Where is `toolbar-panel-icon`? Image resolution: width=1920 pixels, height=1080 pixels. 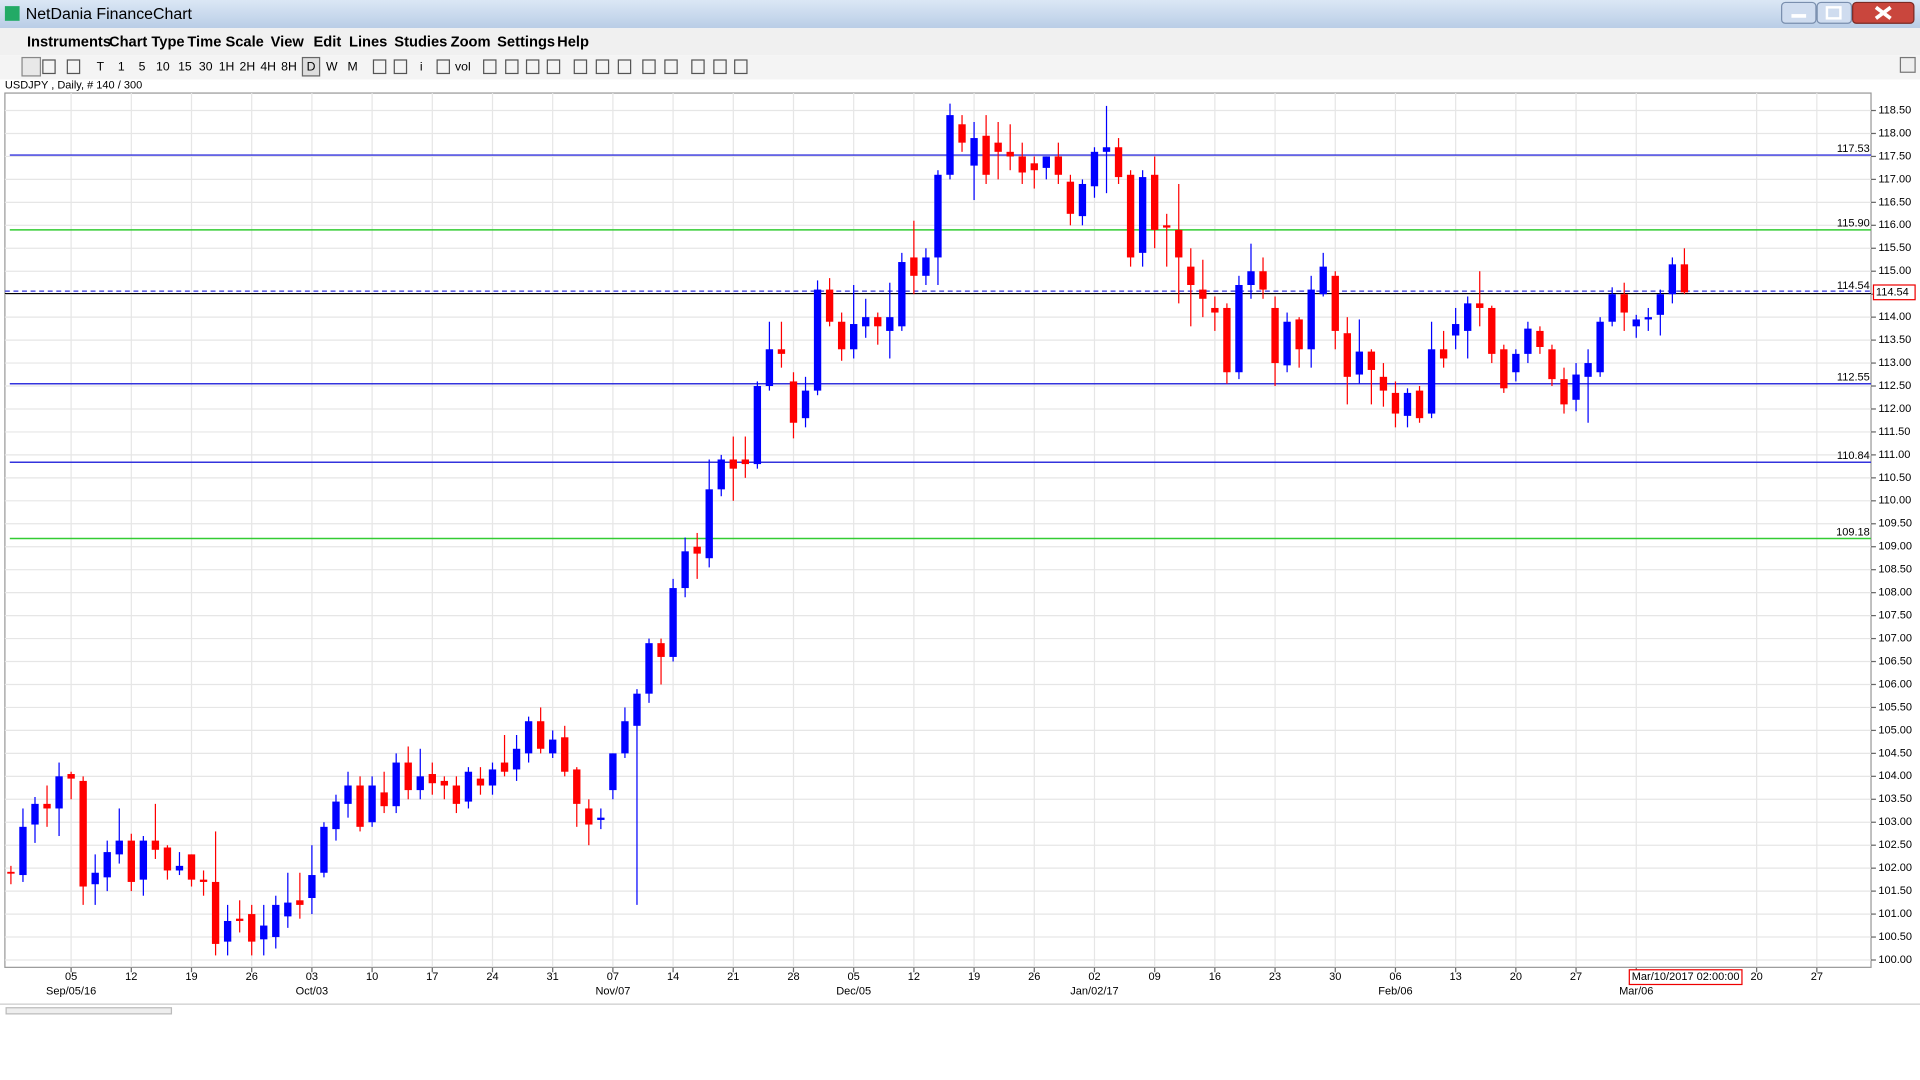 toolbar-panel-icon is located at coordinates (1907, 64).